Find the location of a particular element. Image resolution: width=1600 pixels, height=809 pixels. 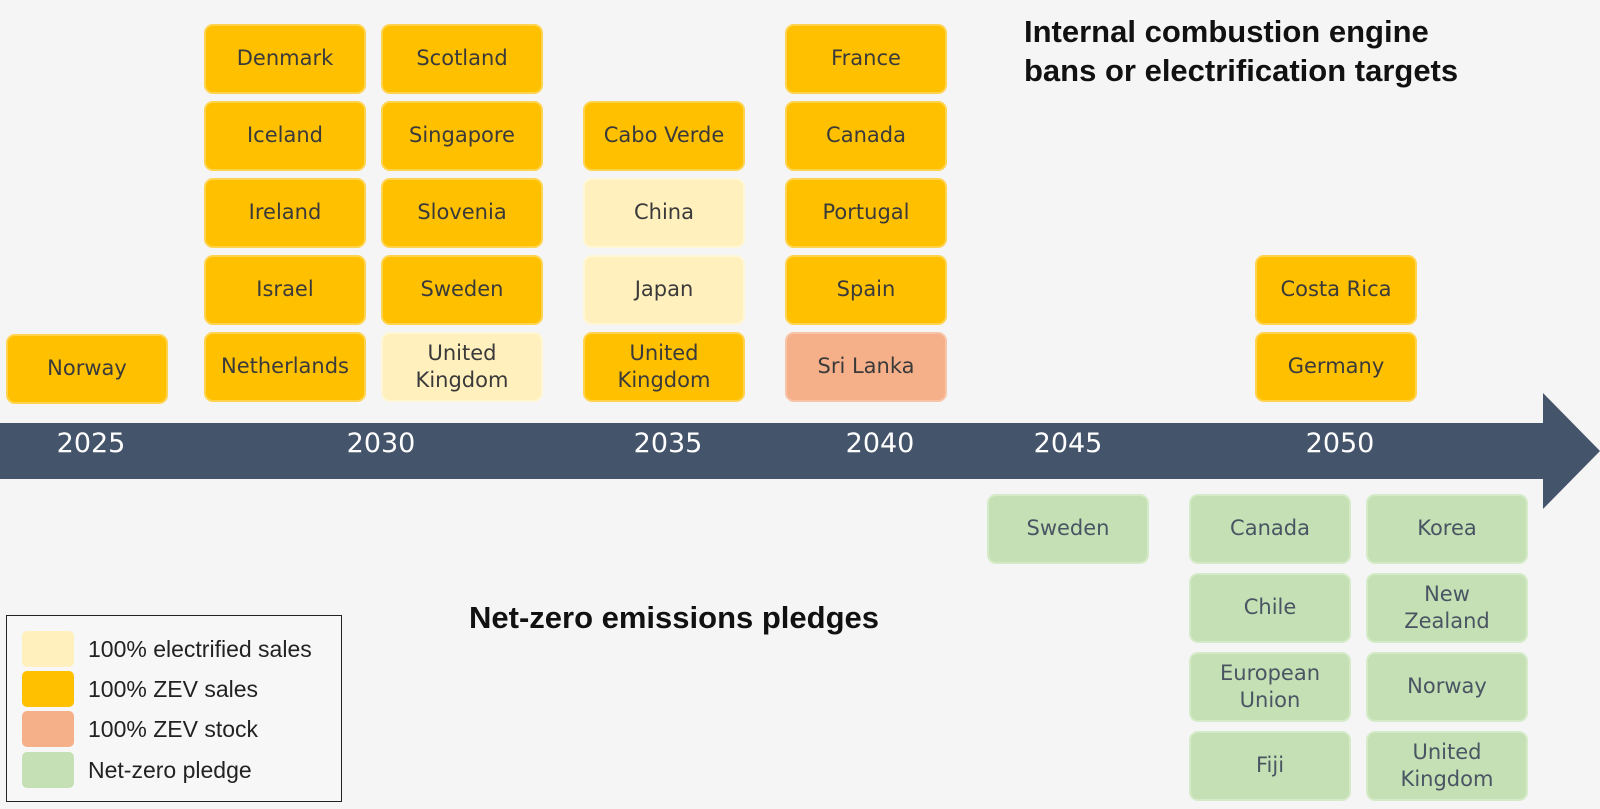

target-box-canada: Canada is located at coordinates (866, 136).